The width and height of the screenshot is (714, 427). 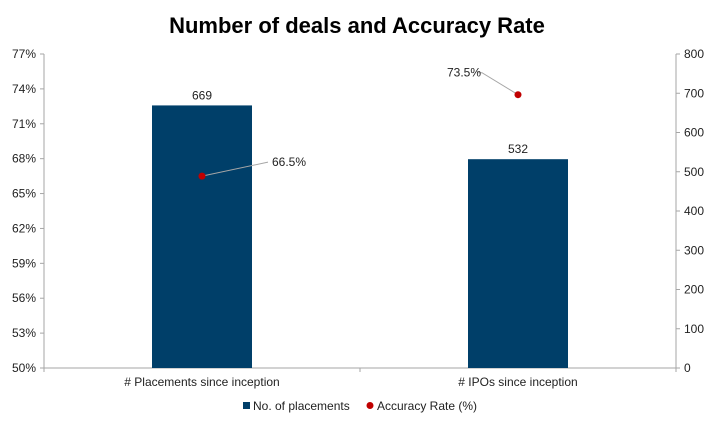 What do you see at coordinates (202, 95) in the screenshot?
I see `bar-data-label: 669` at bounding box center [202, 95].